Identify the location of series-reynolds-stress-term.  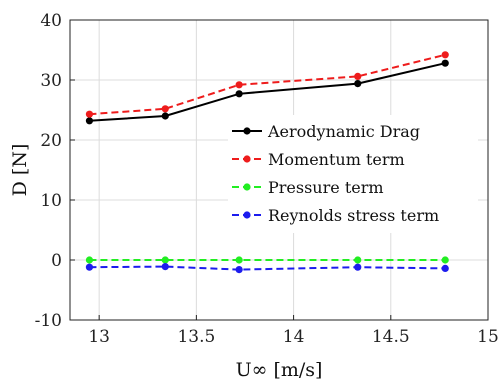
(267, 268).